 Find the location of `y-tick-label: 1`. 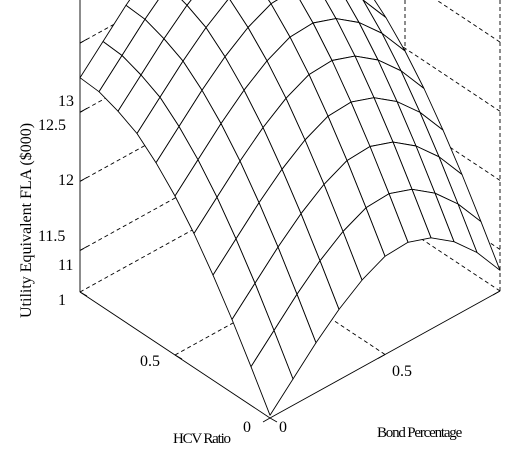

y-tick-label: 1 is located at coordinates (62, 300).